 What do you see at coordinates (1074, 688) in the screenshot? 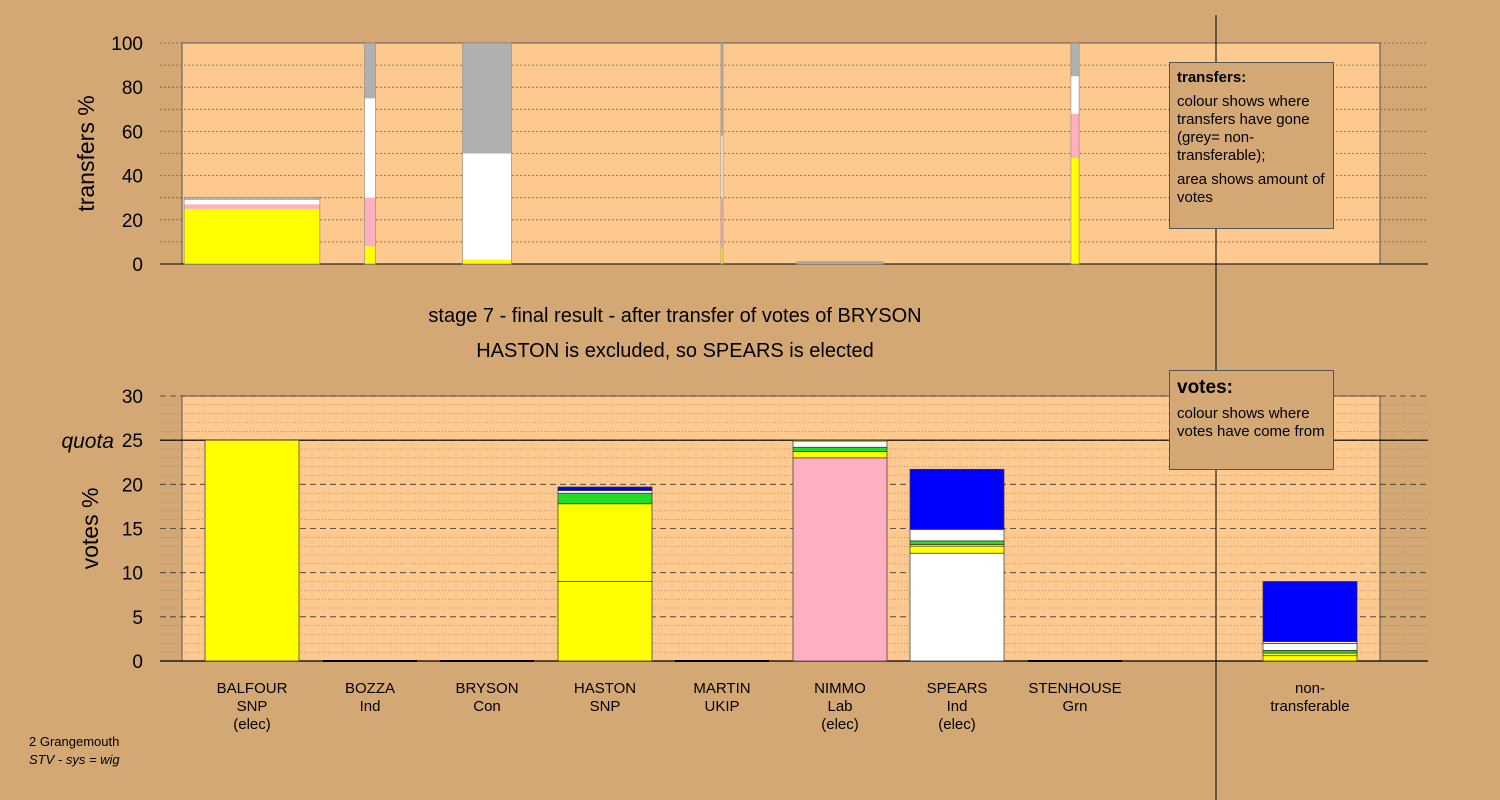
I see `candidate-label: STENHOUSE` at bounding box center [1074, 688].